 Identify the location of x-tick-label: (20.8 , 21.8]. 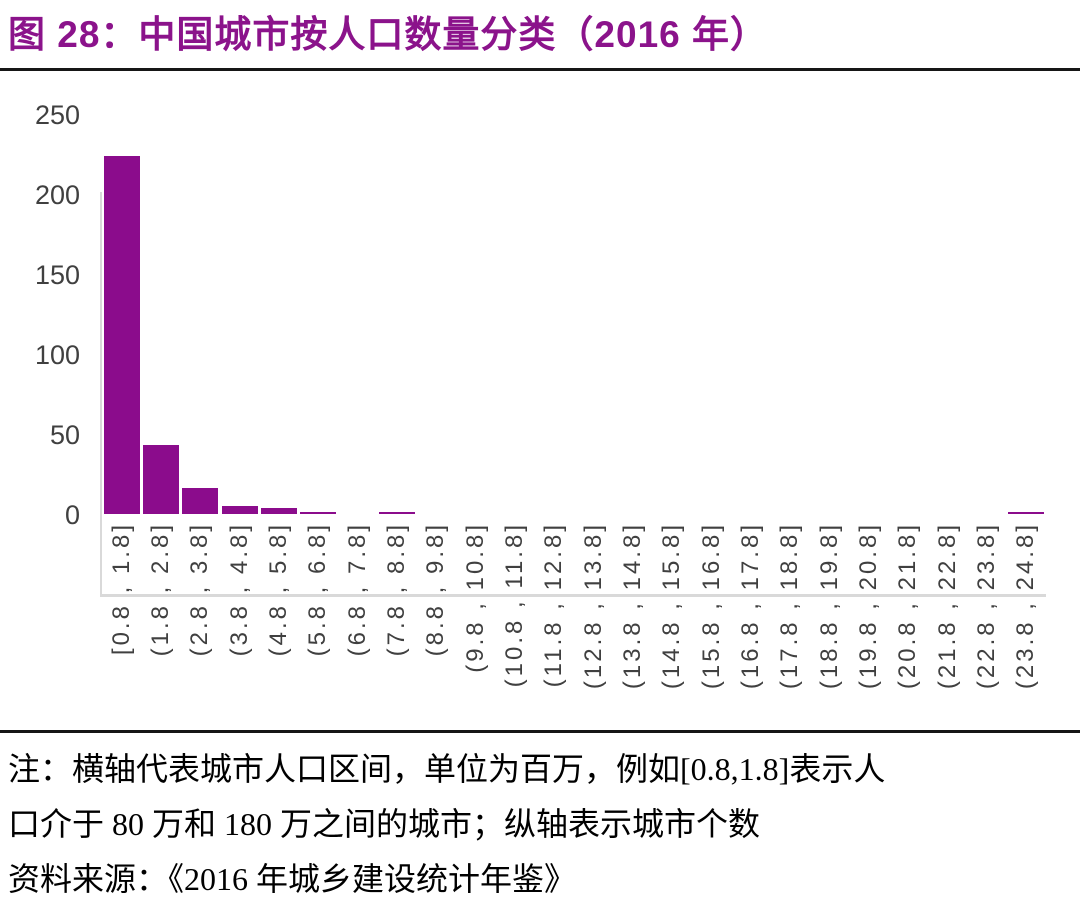
(908, 606).